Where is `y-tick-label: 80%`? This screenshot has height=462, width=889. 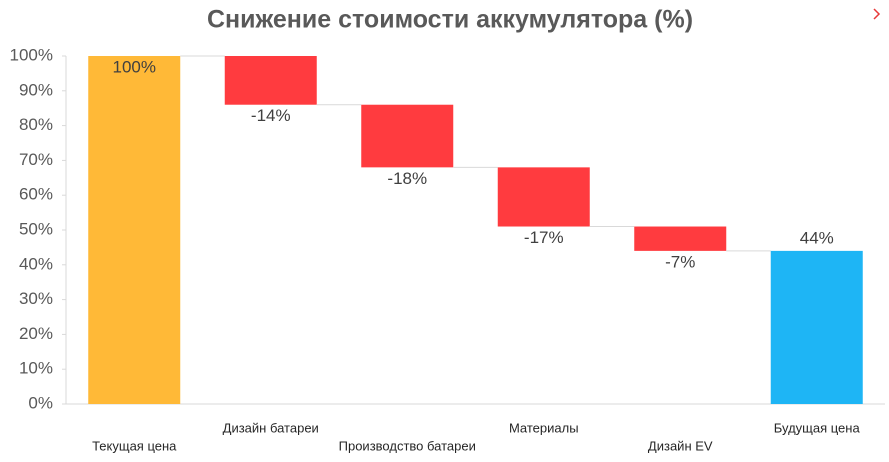
y-tick-label: 80% is located at coordinates (36, 124).